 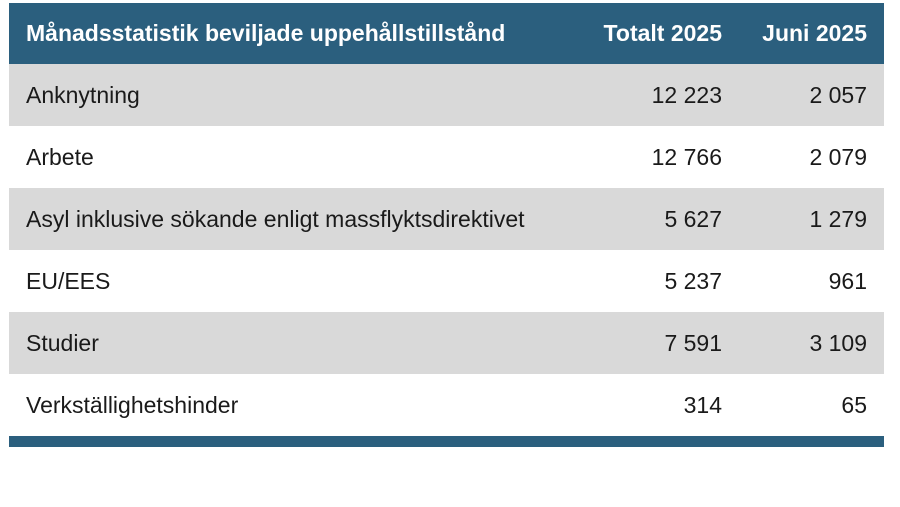 What do you see at coordinates (811, 281) in the screenshot?
I see `row-june: 961` at bounding box center [811, 281].